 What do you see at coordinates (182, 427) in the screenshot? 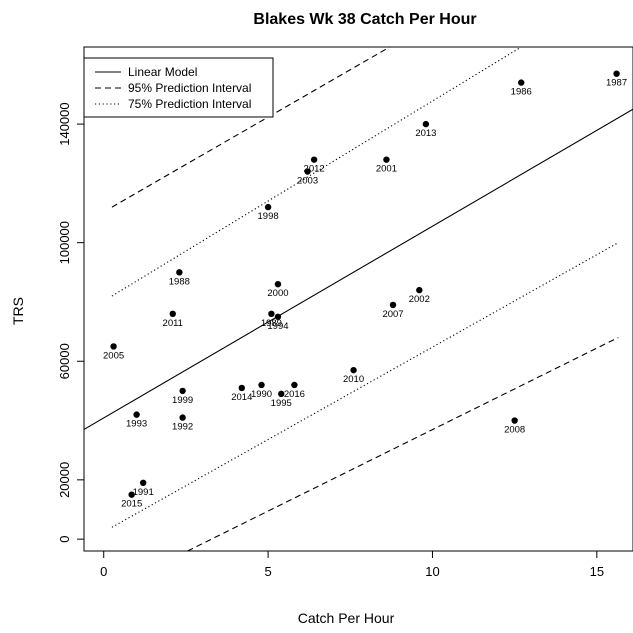
I see `data-point-label: 1992` at bounding box center [182, 427].